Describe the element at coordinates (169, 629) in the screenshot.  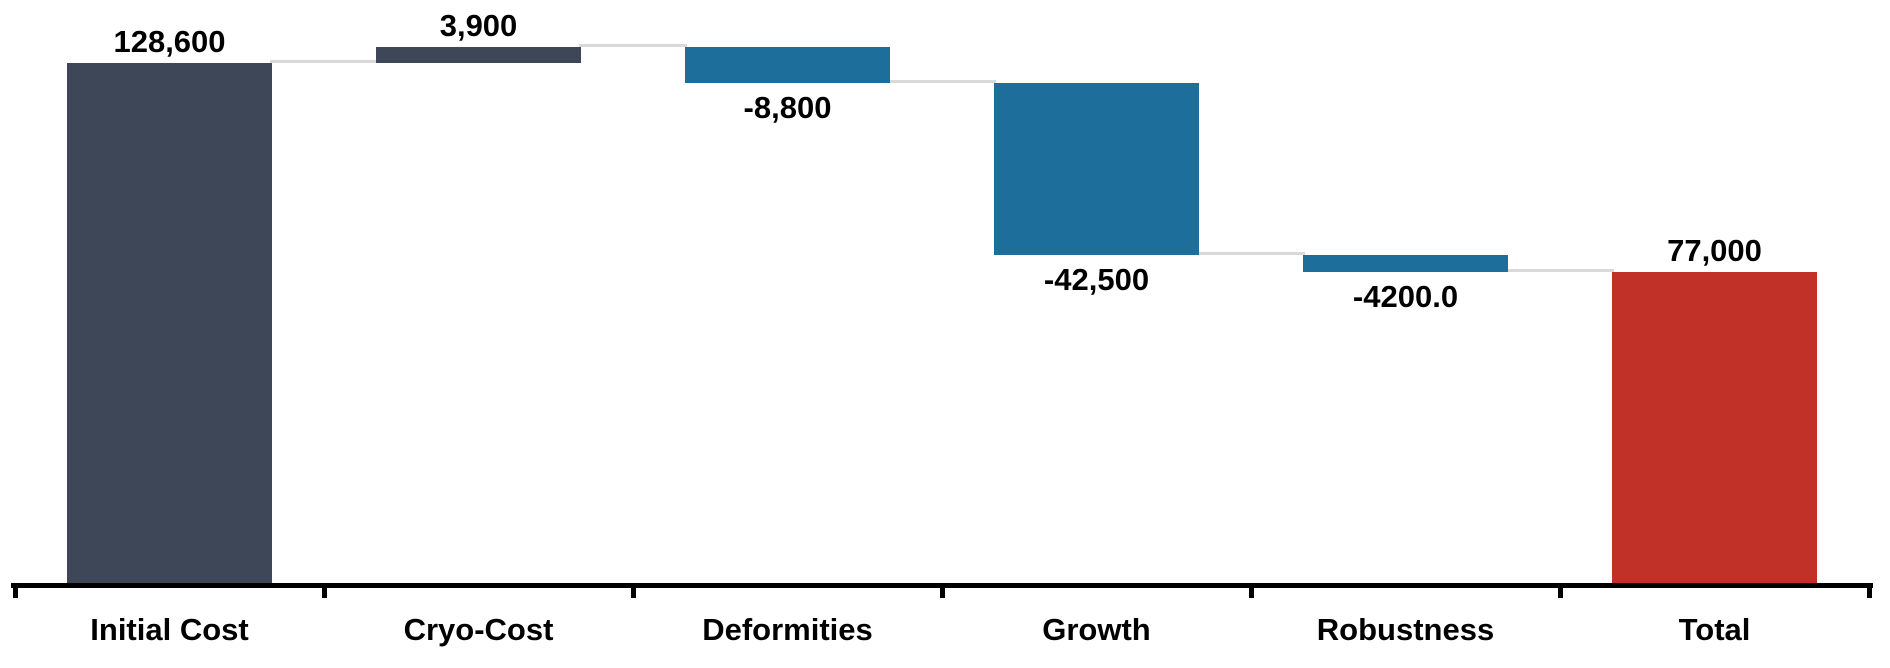
I see `x-axis-label-initial-cost: Initial Cost` at that location.